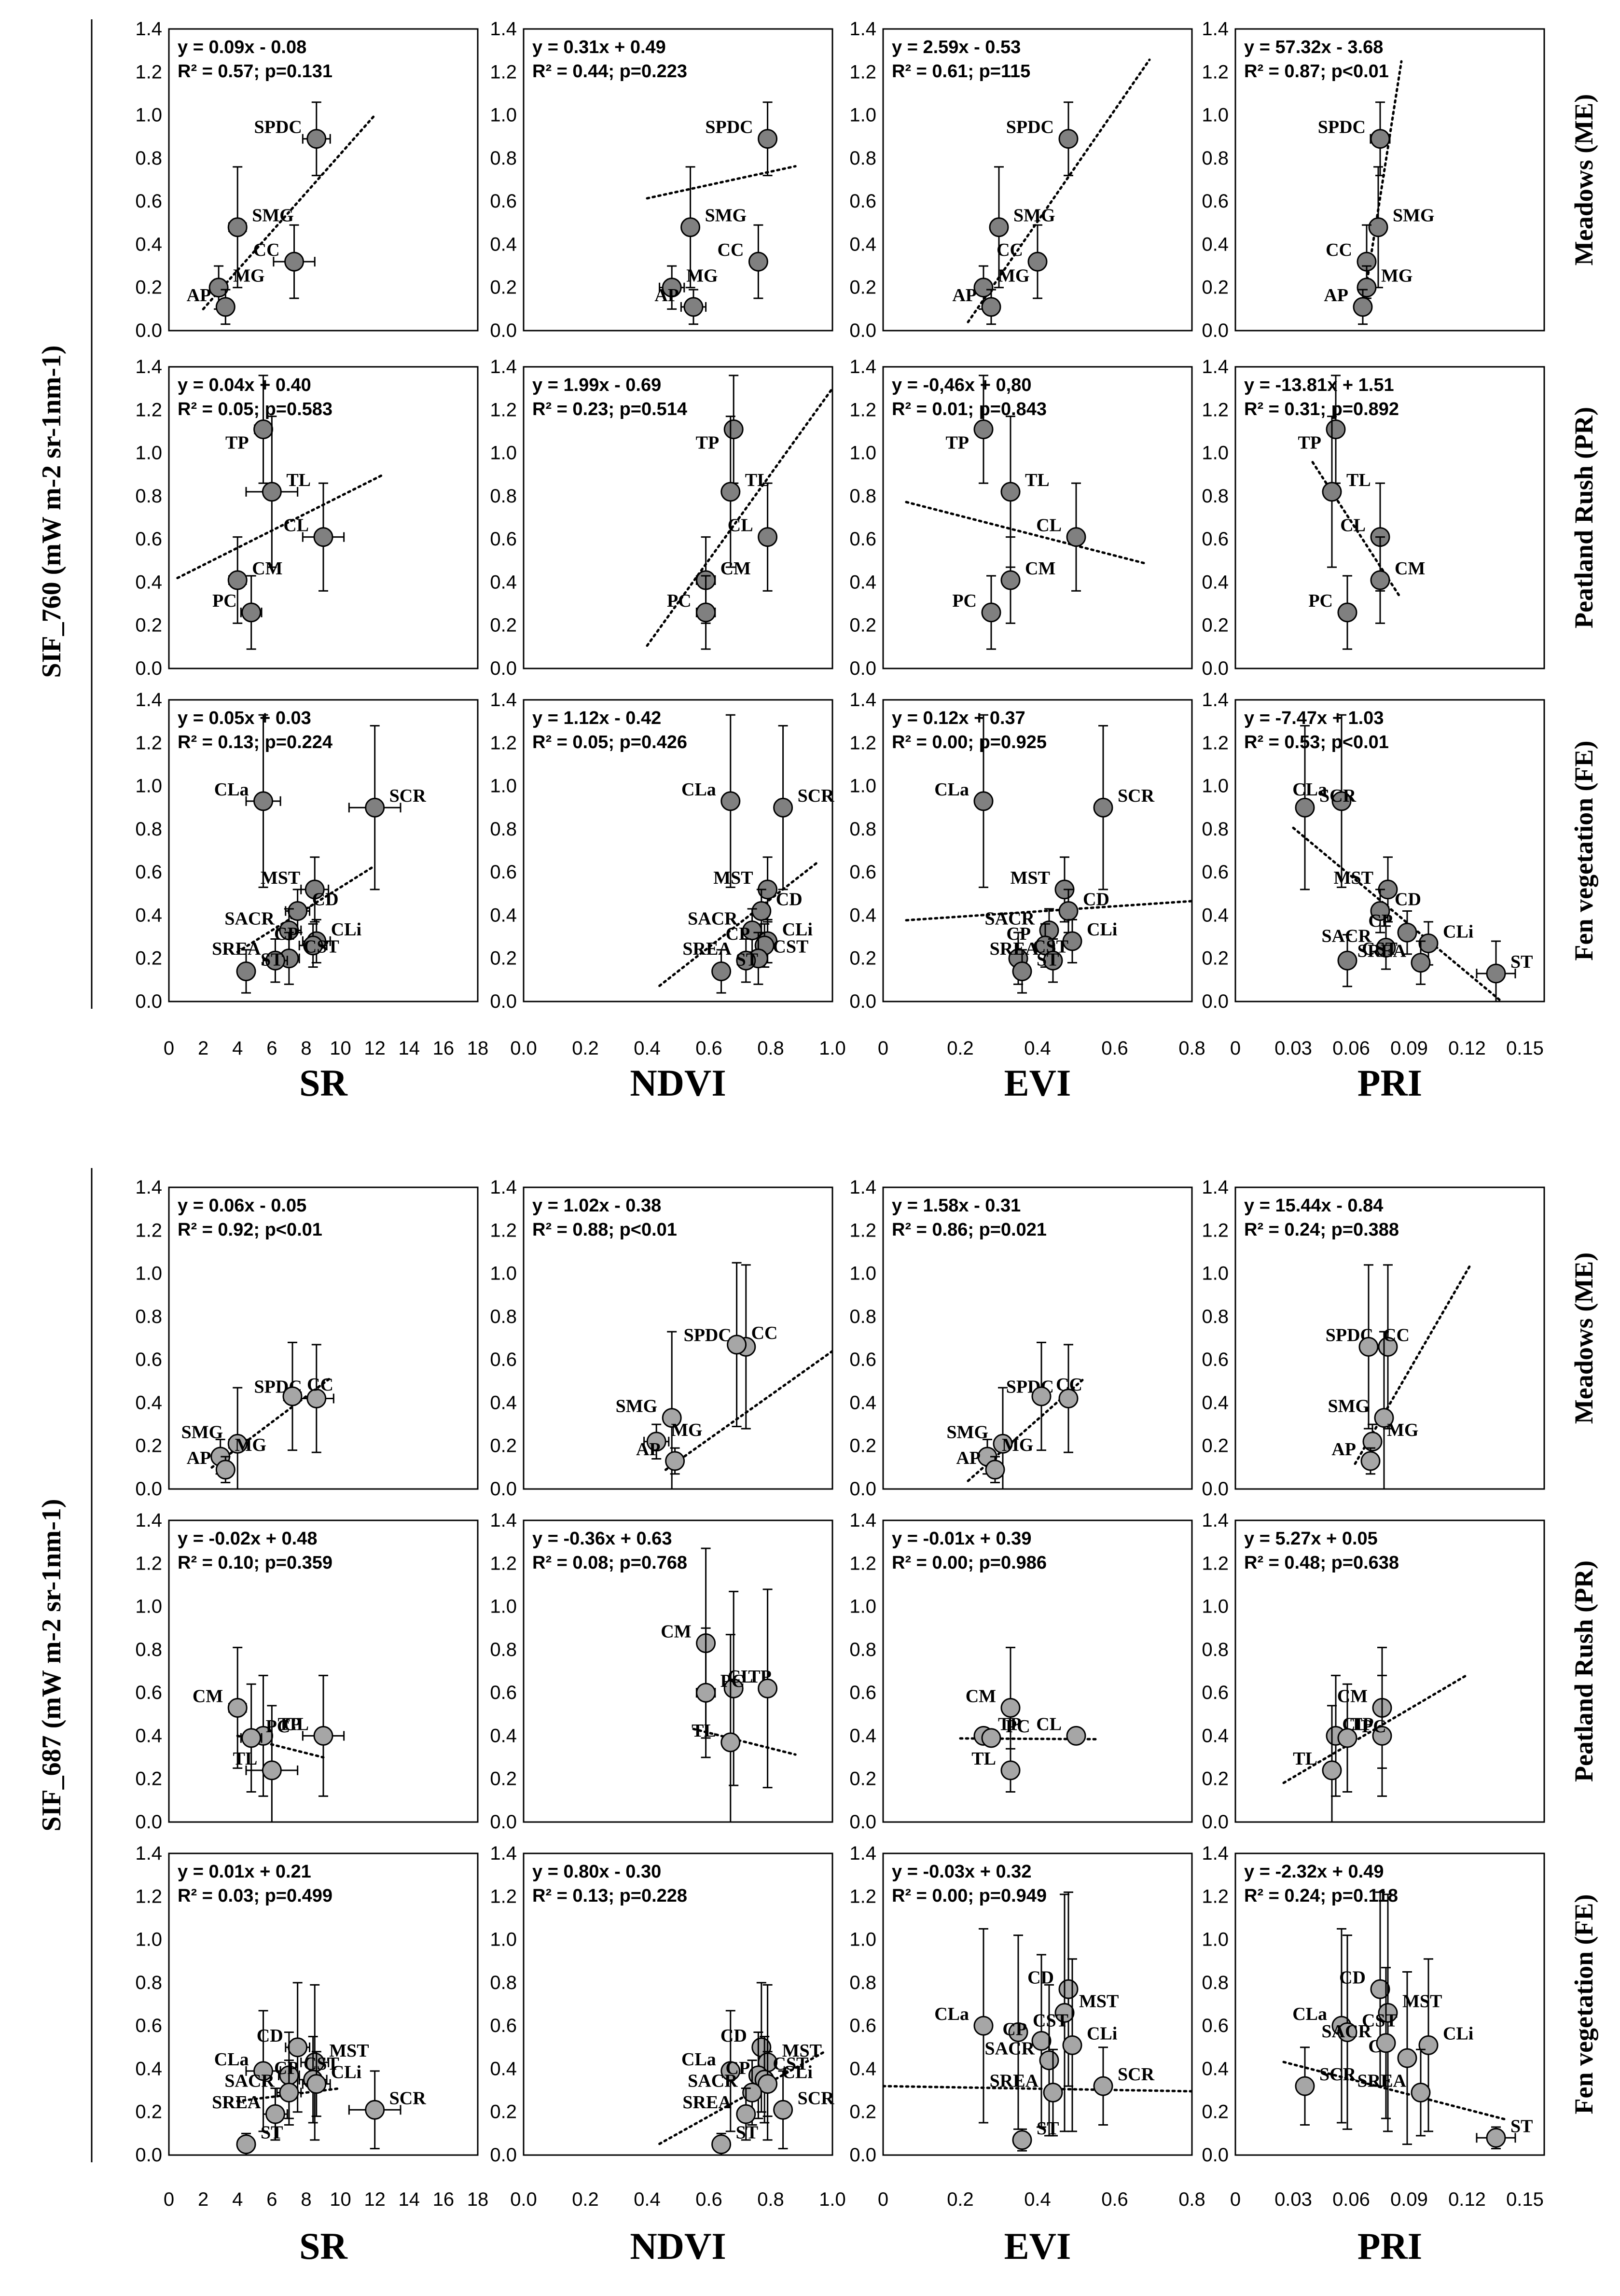 The height and width of the screenshot is (2296, 1620). I want to click on point-label: TL, so click(984, 1759).